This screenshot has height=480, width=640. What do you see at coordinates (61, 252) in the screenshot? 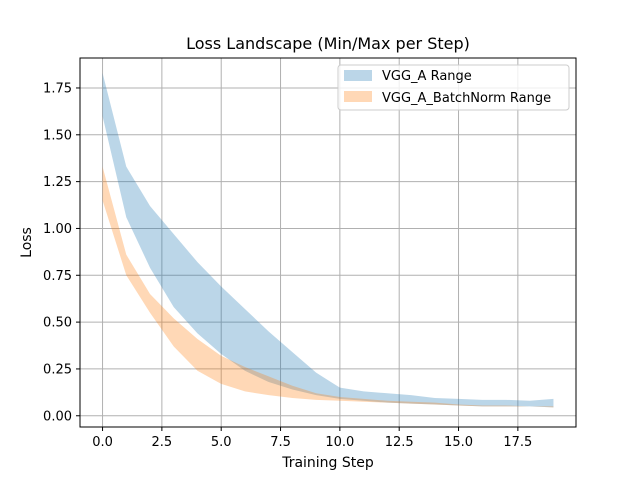
I see `y-axis: 0.00 0.25 0.50 0.75 1.00 1.25 1.50 1.75` at bounding box center [61, 252].